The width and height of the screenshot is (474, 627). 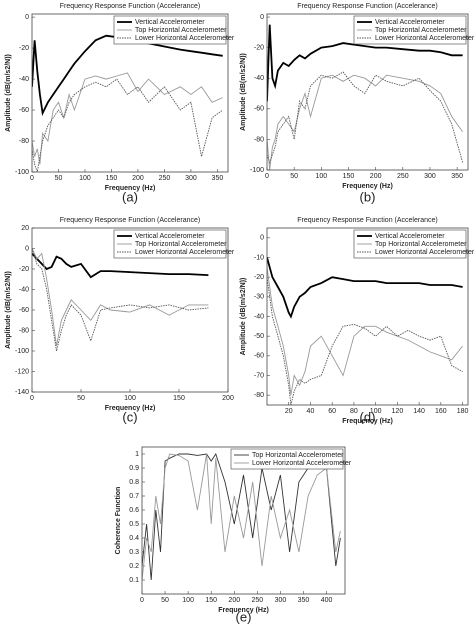 What do you see at coordinates (137, 454) in the screenshot?
I see `y-tick-label: 1` at bounding box center [137, 454].